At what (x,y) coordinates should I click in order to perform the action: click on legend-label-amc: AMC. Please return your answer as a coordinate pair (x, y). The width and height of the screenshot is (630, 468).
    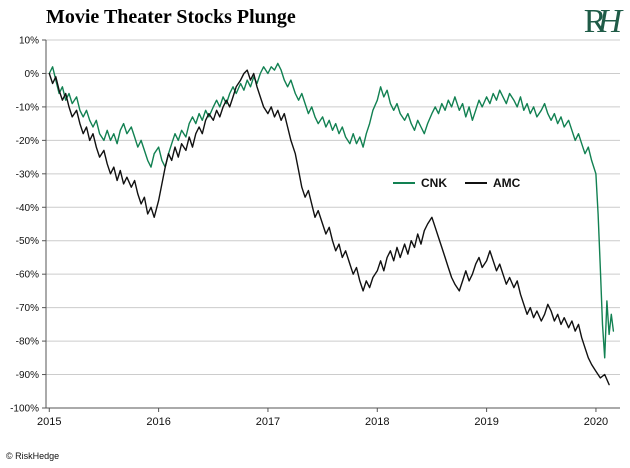
    Looking at the image, I should click on (507, 183).